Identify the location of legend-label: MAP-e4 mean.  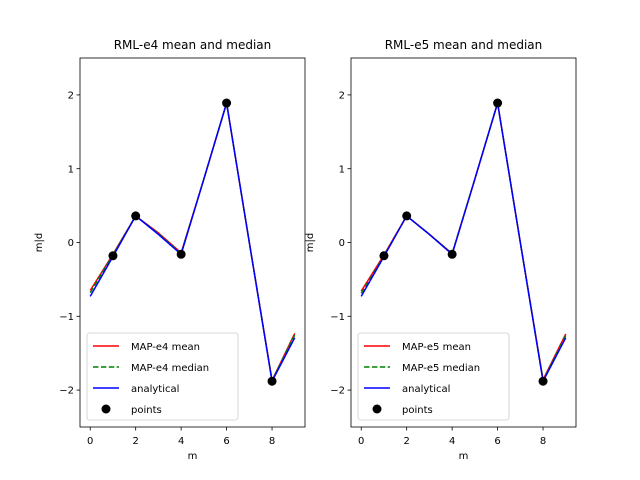
(165, 347).